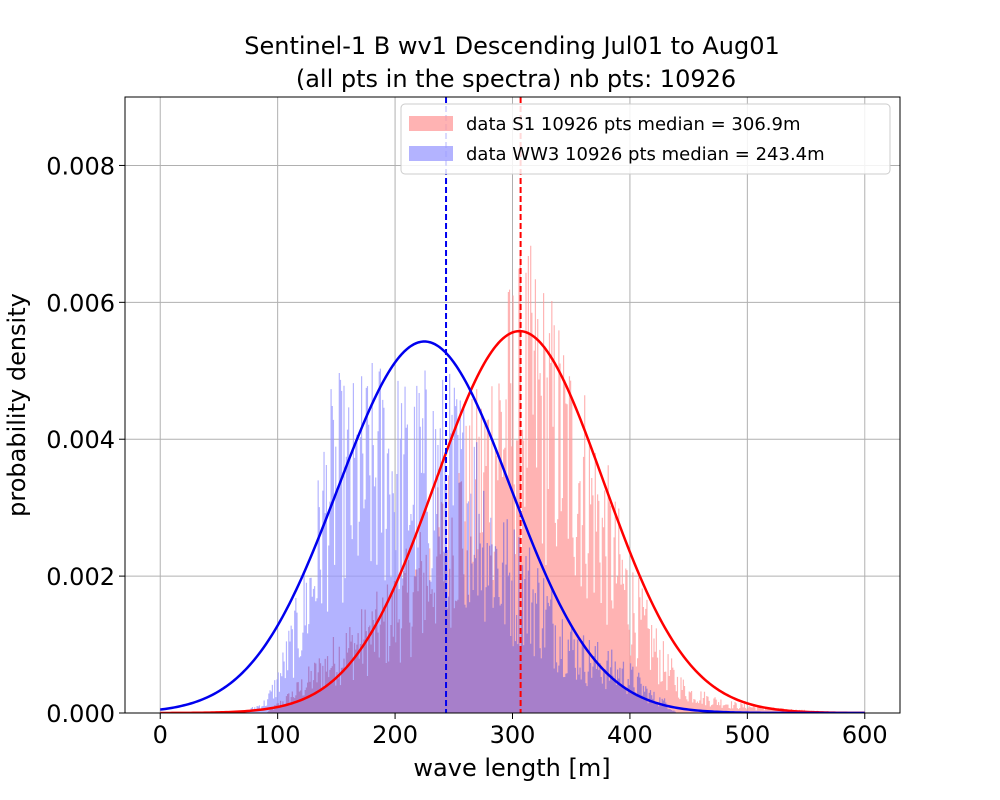  Describe the element at coordinates (630, 735) in the screenshot. I see `x-tick-label: 400` at that location.